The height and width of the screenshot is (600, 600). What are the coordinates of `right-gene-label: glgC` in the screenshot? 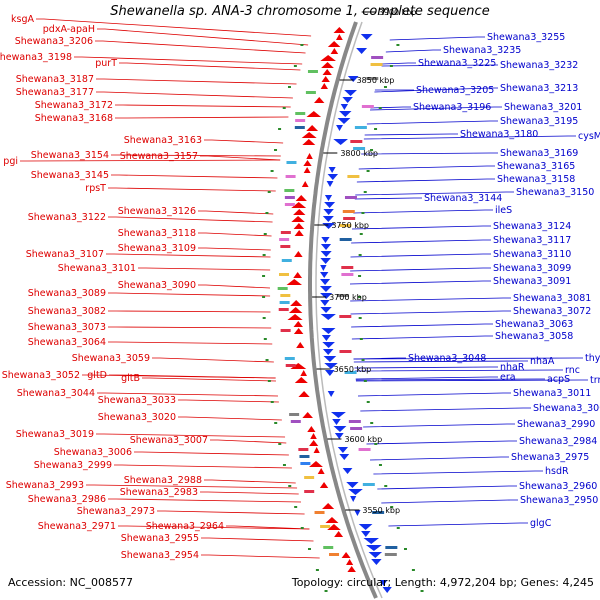 It's located at (541, 523).